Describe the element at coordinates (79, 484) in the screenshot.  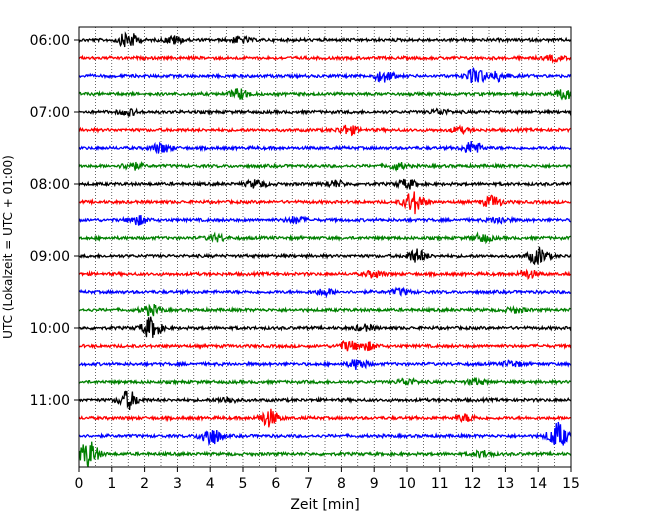
I see `x-tick-label: 0` at that location.